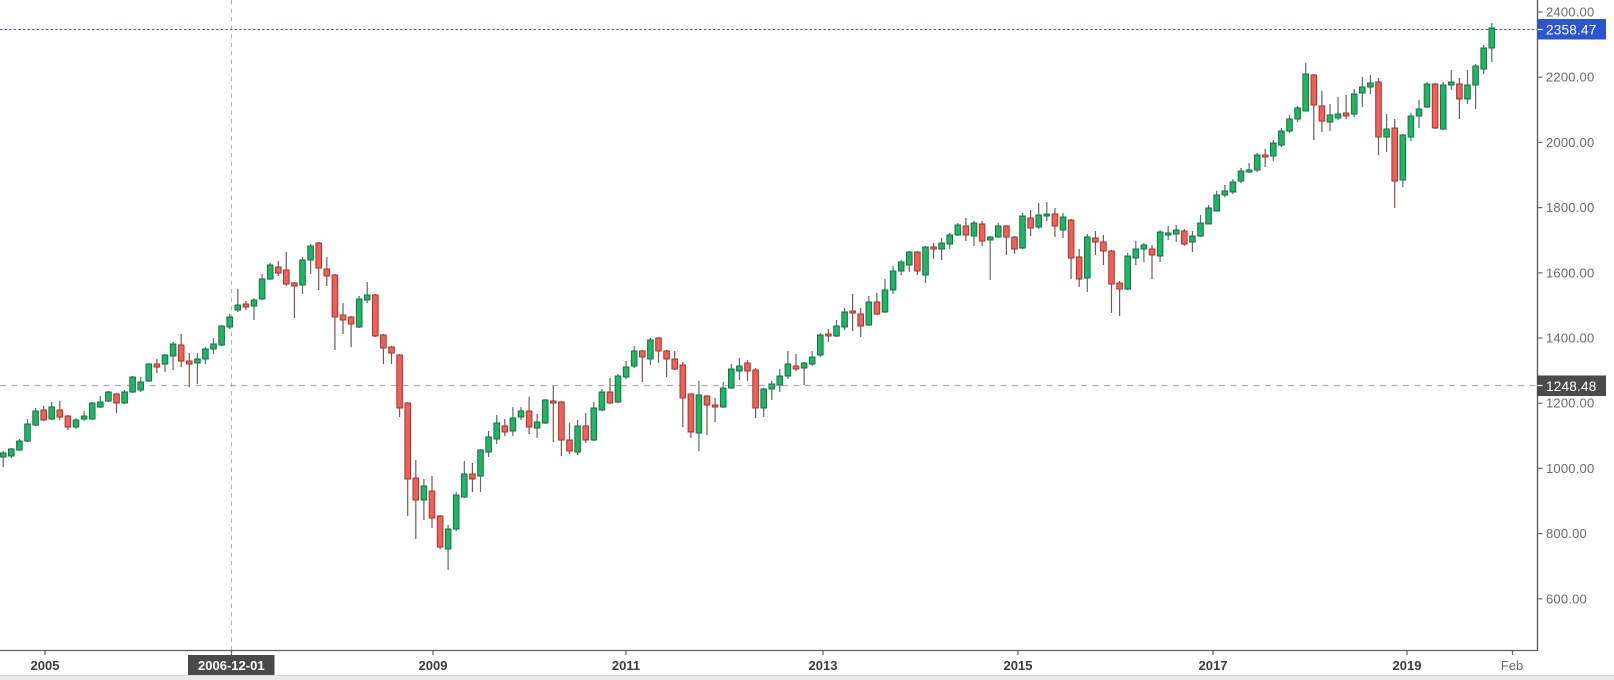 Image resolution: width=1614 pixels, height=680 pixels. Describe the element at coordinates (1570, 142) in the screenshot. I see `svg-text: 2000.00` at that location.